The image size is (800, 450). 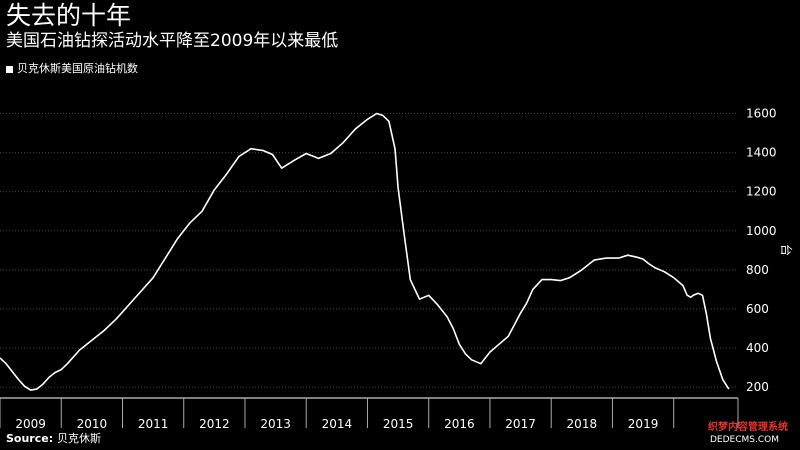 What do you see at coordinates (761, 231) in the screenshot?
I see `y-tick-label: 1000` at bounding box center [761, 231].